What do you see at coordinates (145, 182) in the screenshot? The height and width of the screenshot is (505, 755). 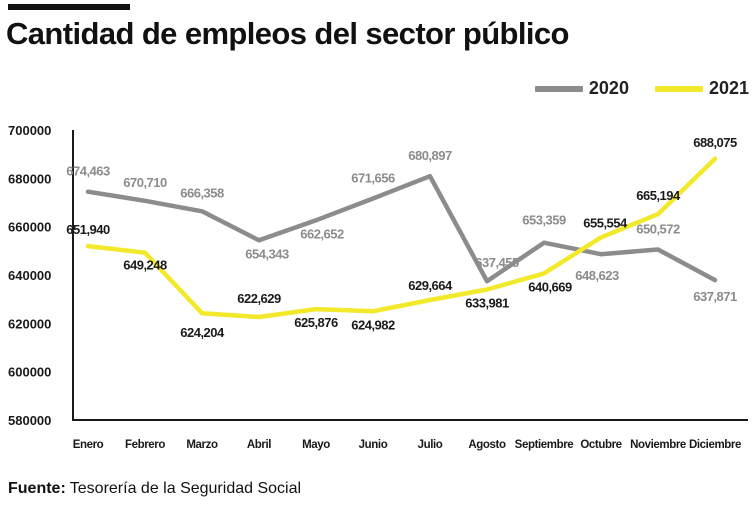 I see `data-label-2020: 670,710` at bounding box center [145, 182].